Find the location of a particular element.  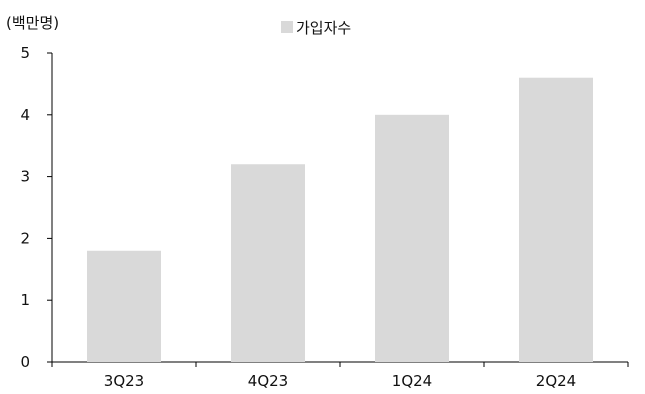

legend: 가입자수 is located at coordinates (316, 28).